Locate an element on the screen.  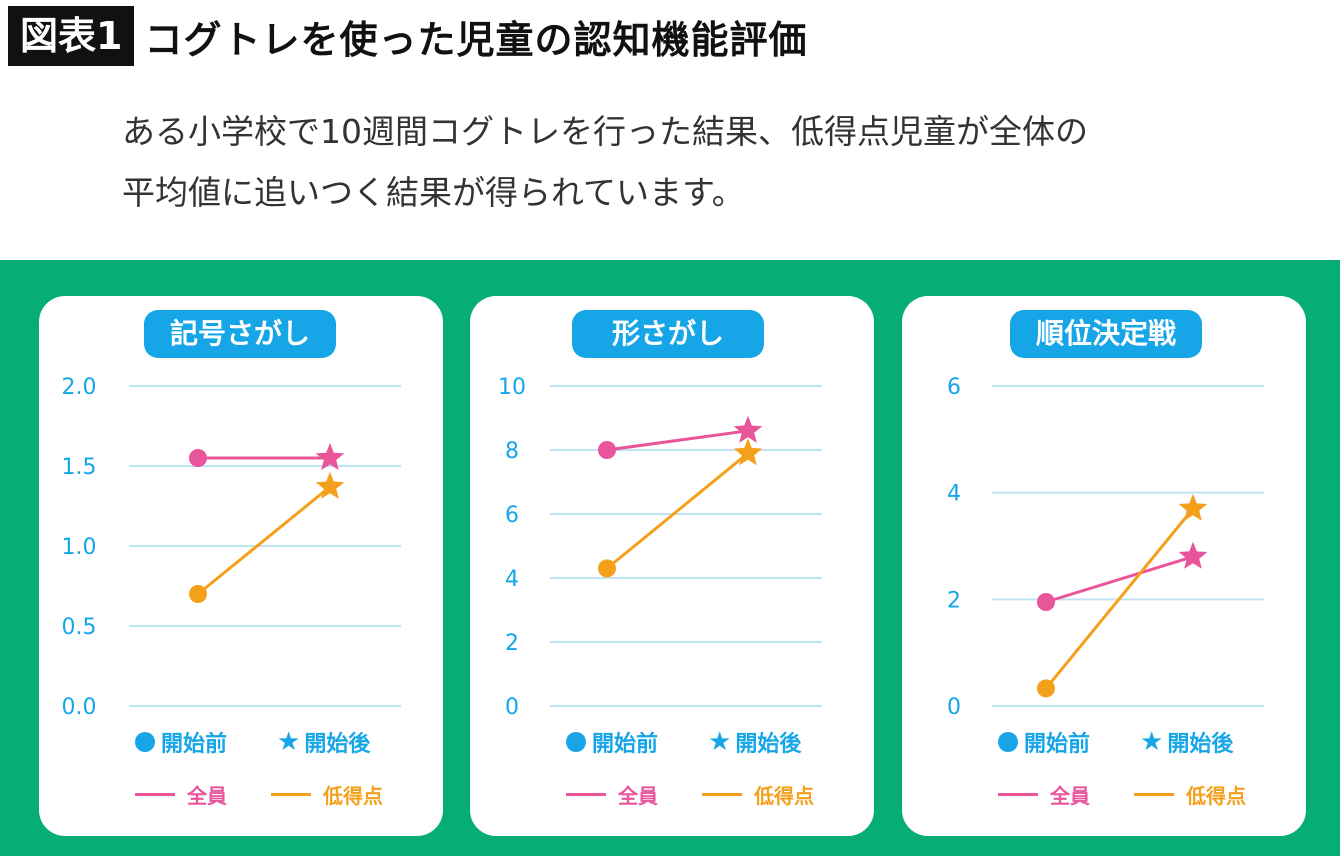
chart-title: 記号さがし is located at coordinates (240, 334).